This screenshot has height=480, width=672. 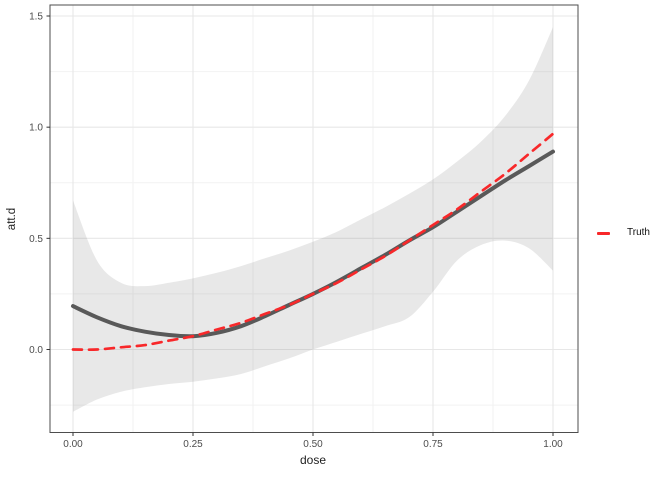 What do you see at coordinates (603, 233) in the screenshot?
I see `truth-line-key-icon` at bounding box center [603, 233].